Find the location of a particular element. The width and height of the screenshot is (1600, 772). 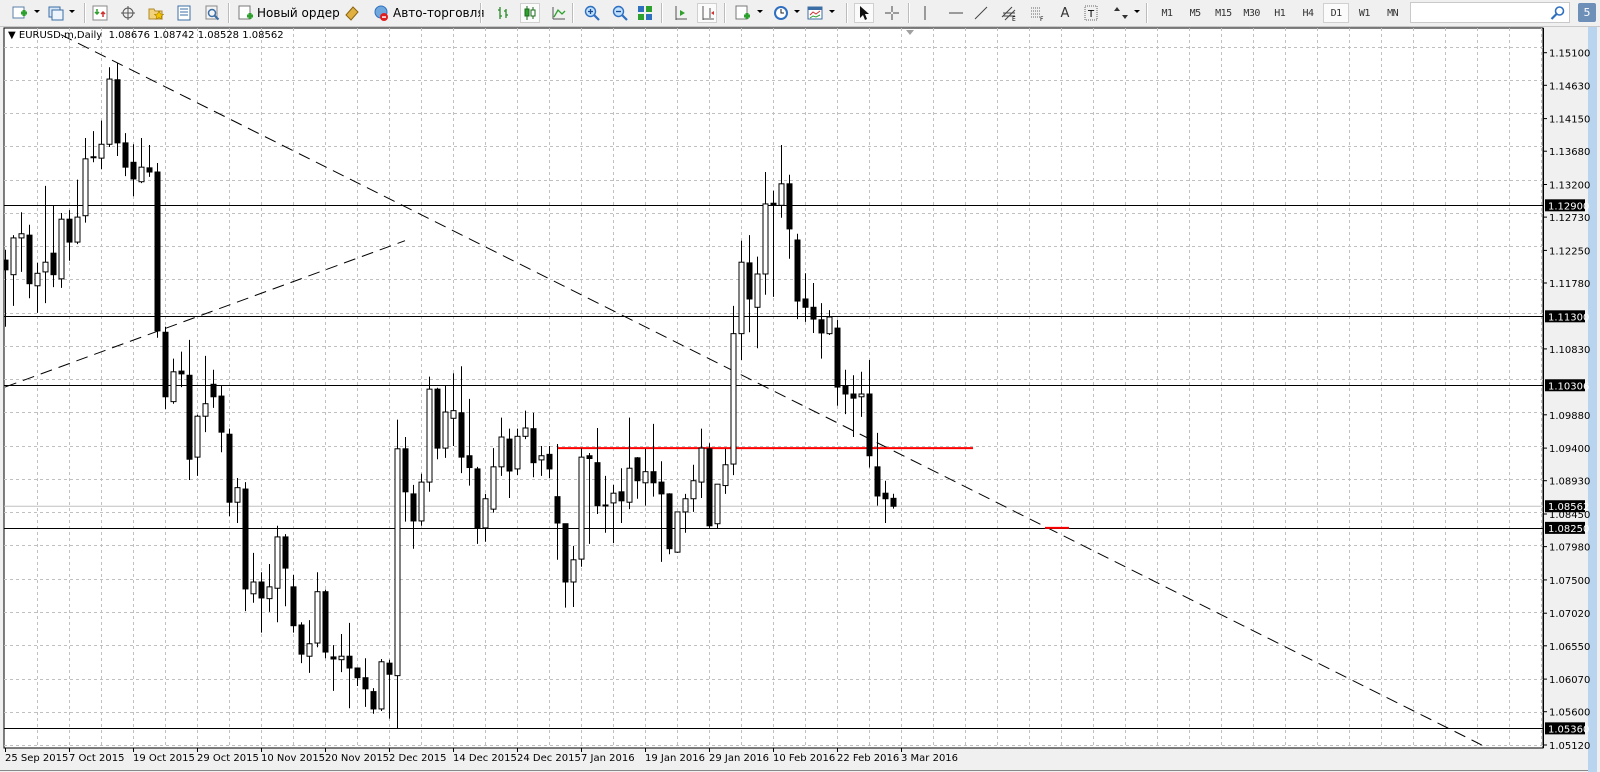

date-tick-label: 19 Jan 2016 is located at coordinates (675, 758).